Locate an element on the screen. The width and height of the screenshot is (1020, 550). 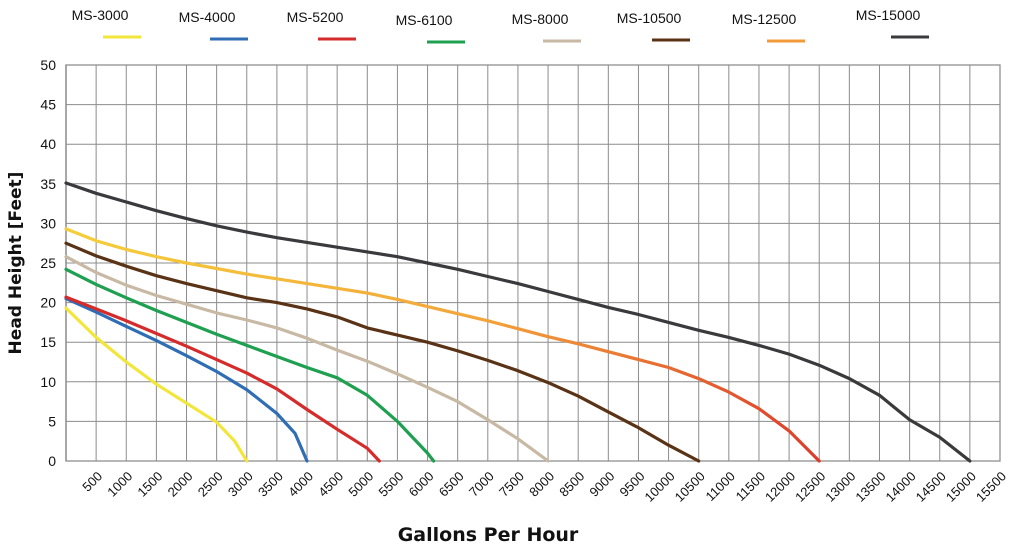
x-tick-label: 9000 is located at coordinates (601, 484).